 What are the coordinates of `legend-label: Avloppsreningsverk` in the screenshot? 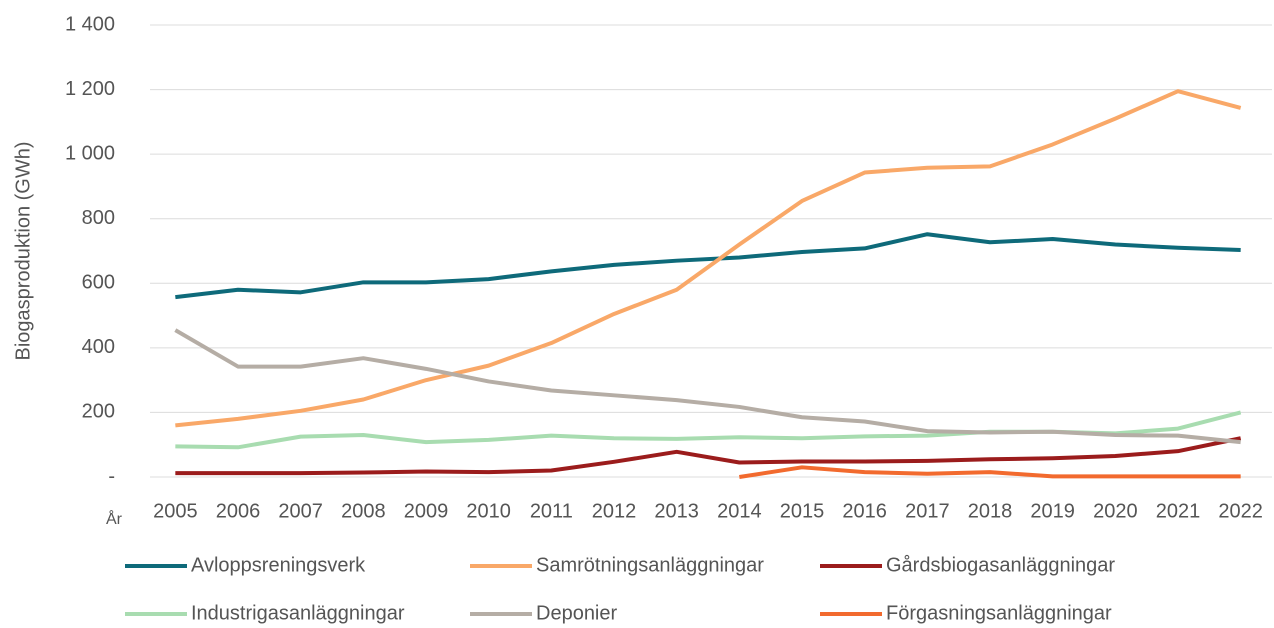 It's located at (278, 565).